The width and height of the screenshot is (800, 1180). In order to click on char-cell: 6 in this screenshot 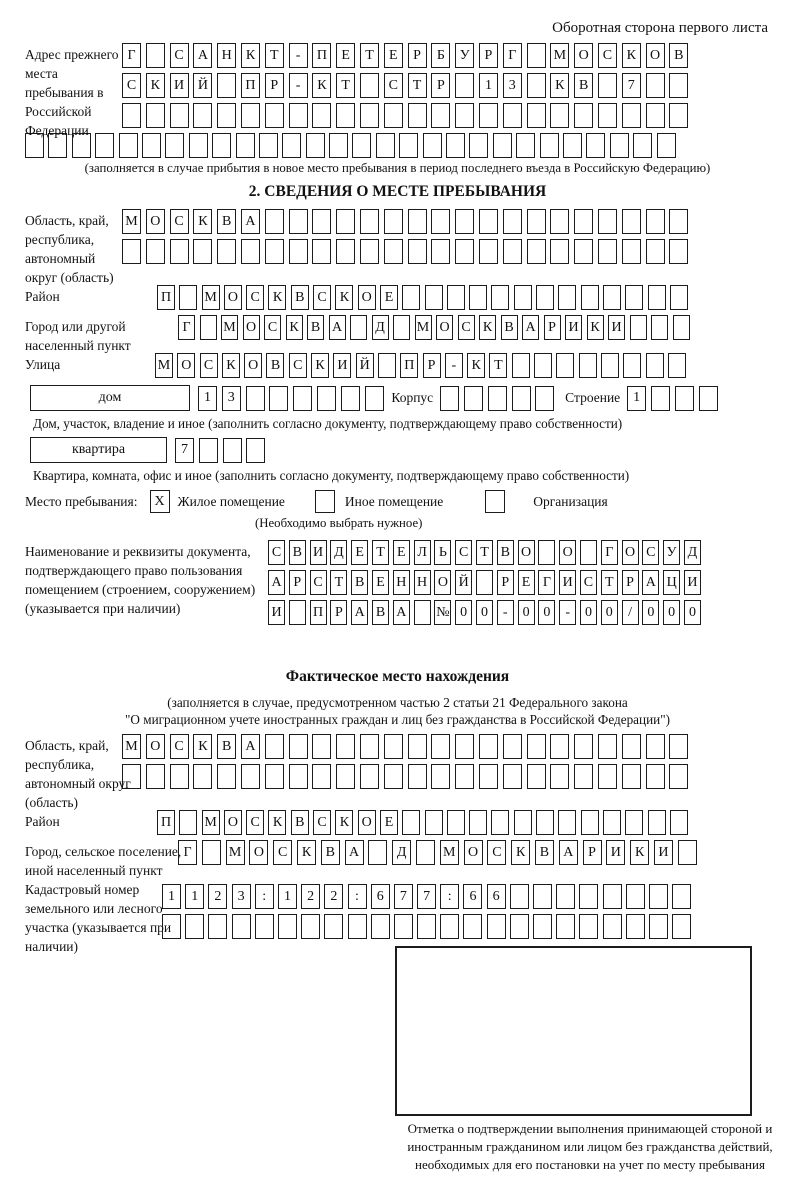, I will do `click(496, 896)`.